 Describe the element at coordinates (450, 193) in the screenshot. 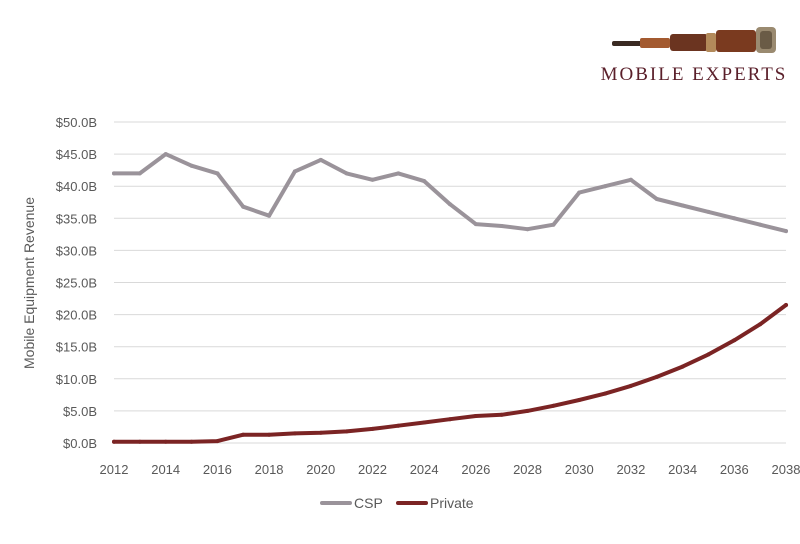

I see `series-line-csp` at that location.